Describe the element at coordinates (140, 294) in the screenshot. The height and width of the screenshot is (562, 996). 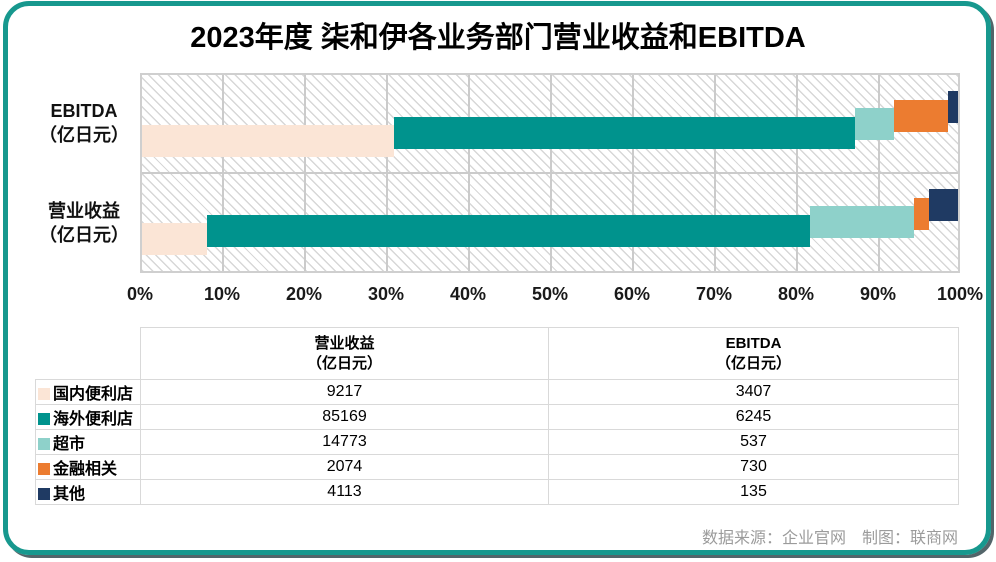
I see `x-tick-label: 0%` at that location.